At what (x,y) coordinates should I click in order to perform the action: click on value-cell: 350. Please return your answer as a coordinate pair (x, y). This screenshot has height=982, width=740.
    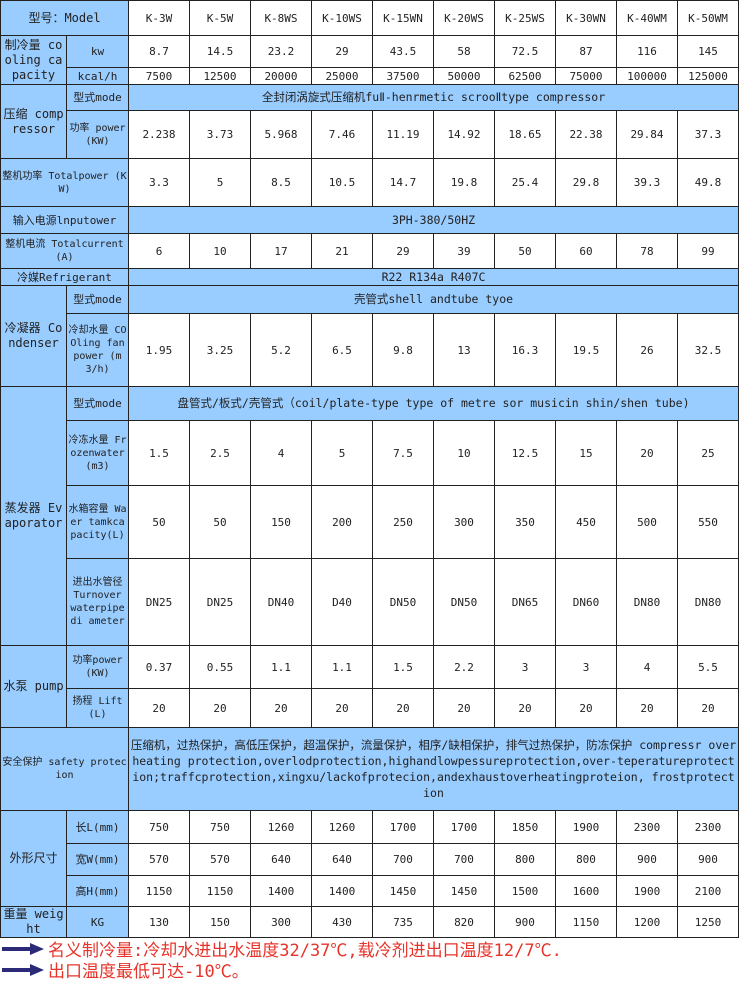
    Looking at the image, I should click on (525, 522).